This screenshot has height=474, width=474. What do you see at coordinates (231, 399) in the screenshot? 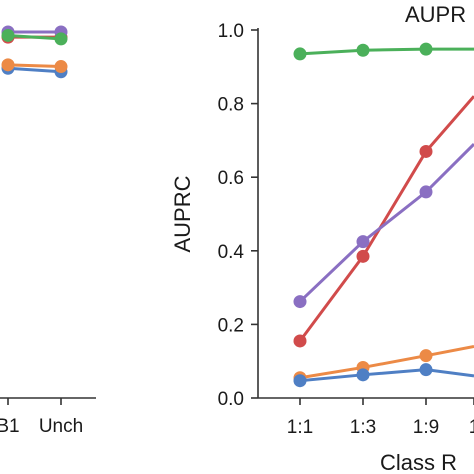
I see `y-tick-label: 0.0` at bounding box center [231, 399].